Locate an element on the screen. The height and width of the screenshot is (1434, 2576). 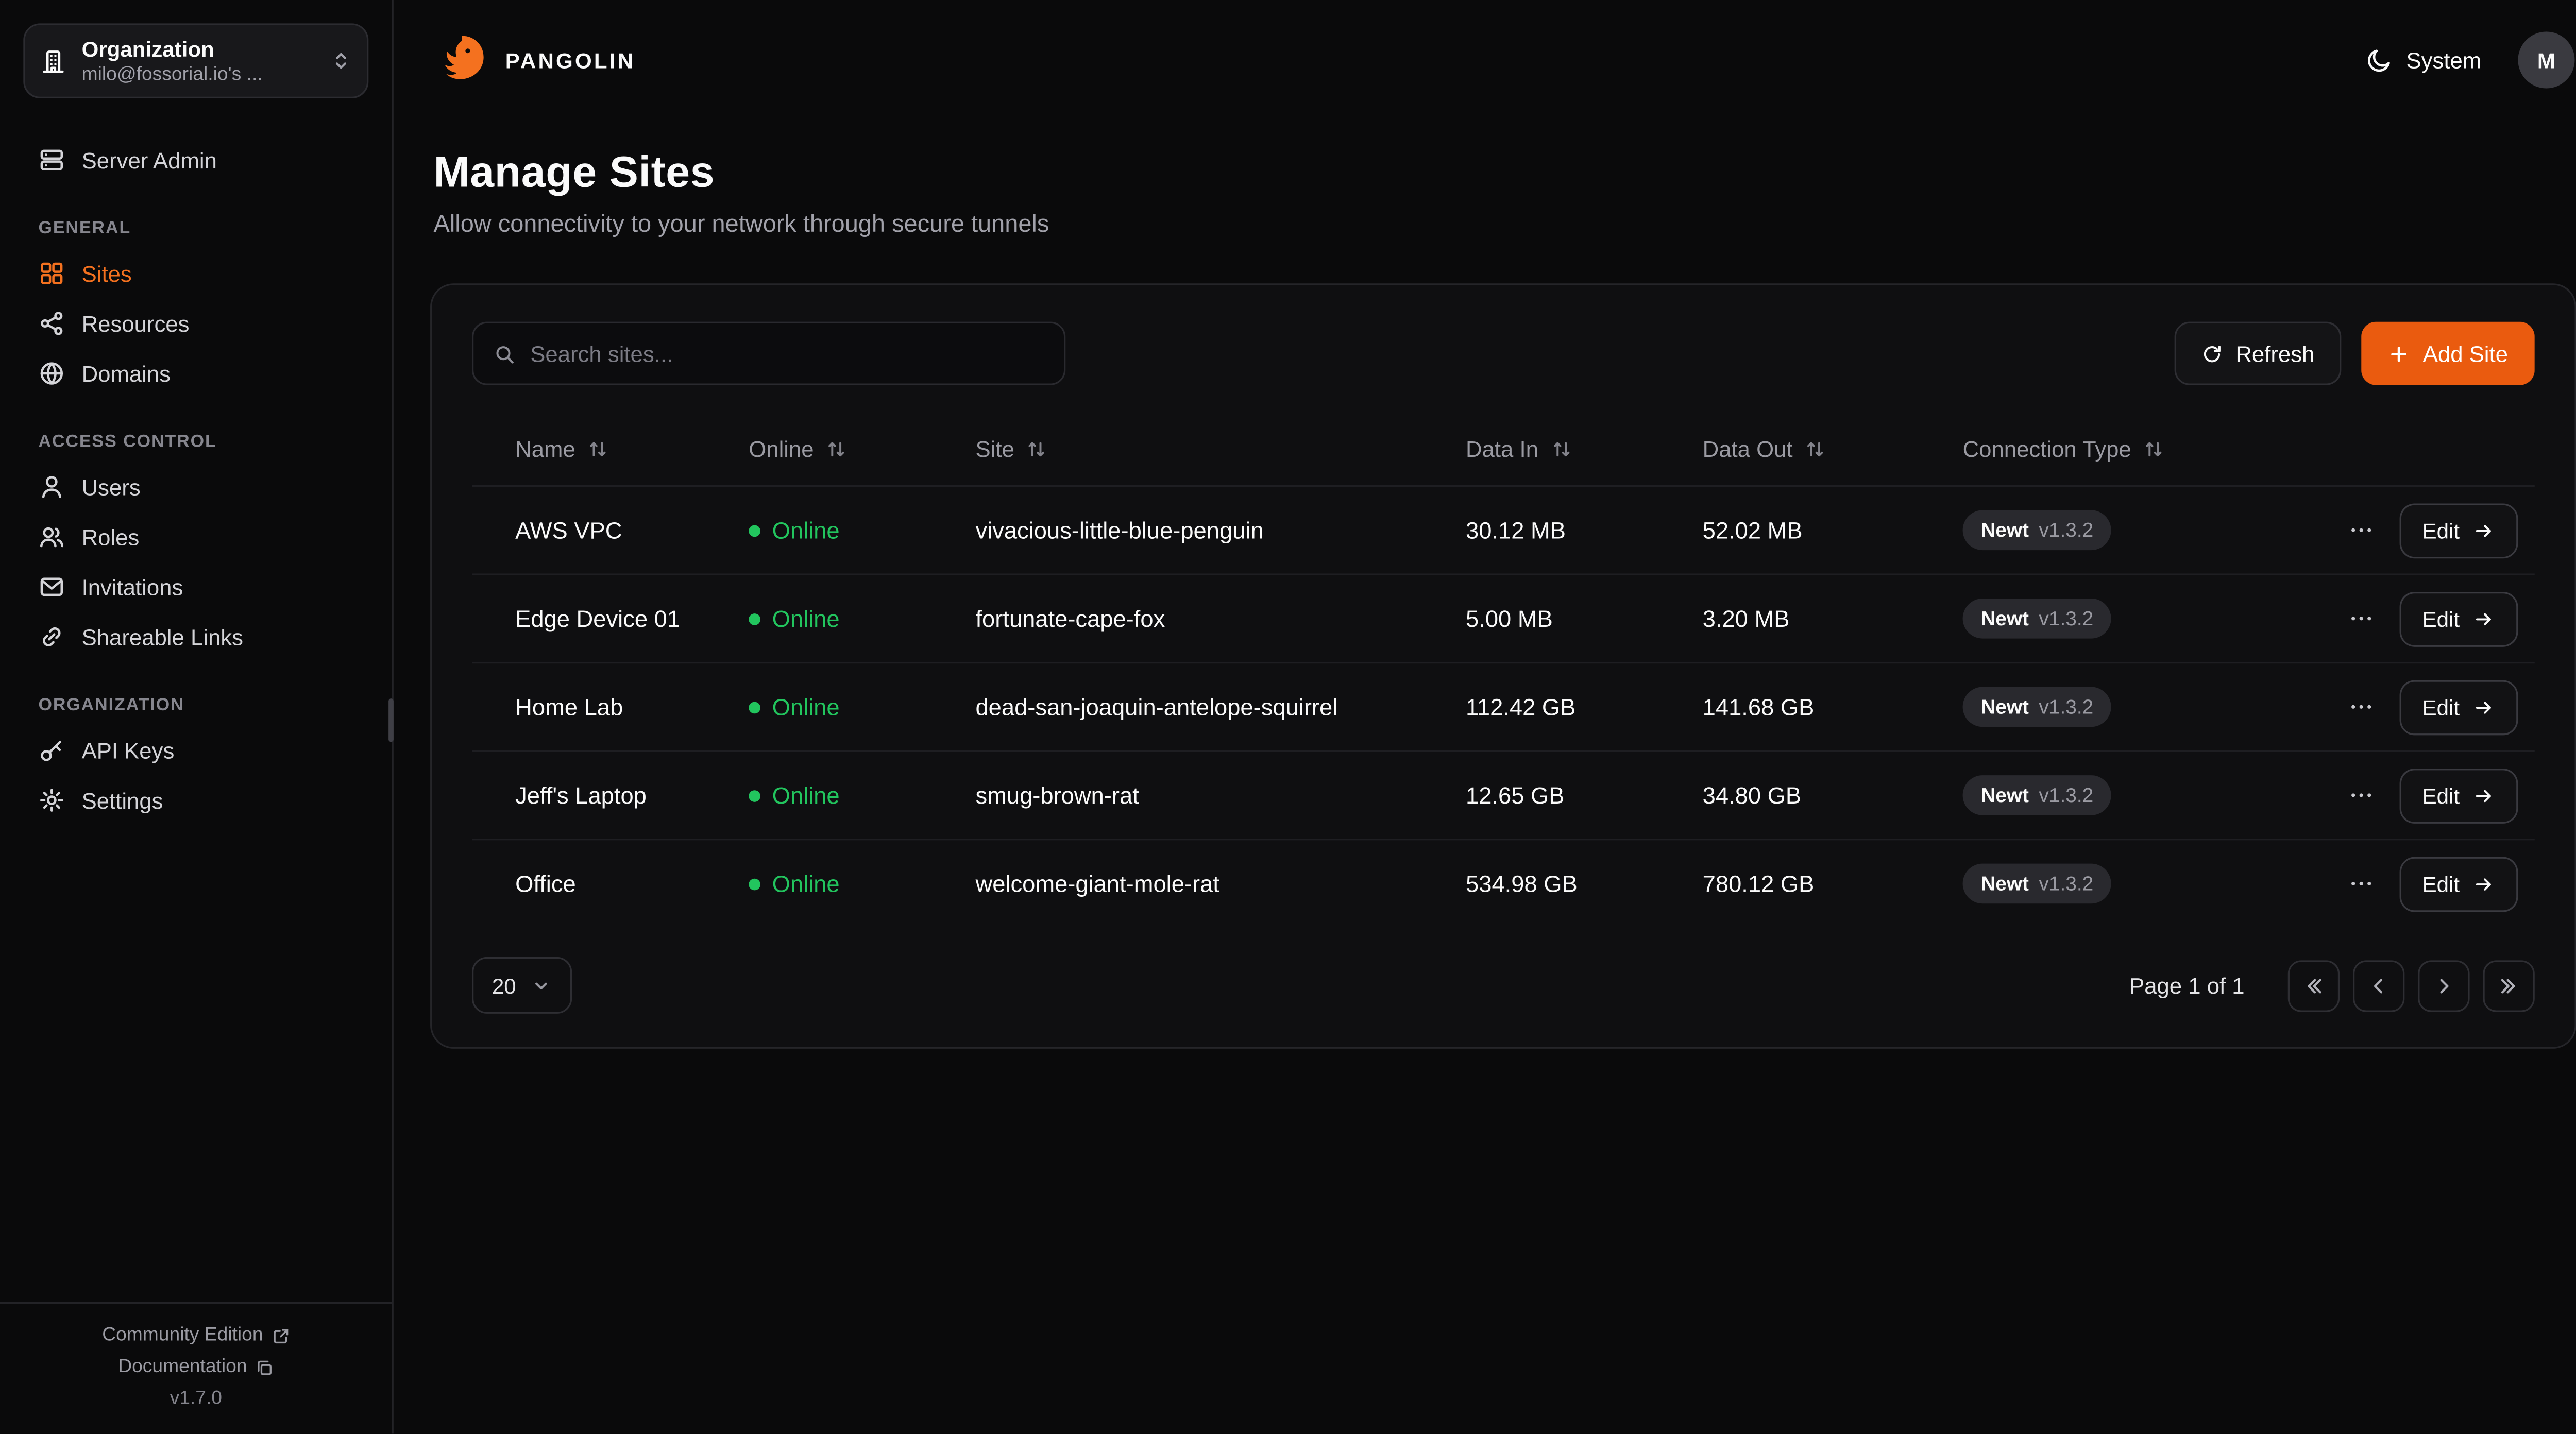
brand-name: PANGOLIN is located at coordinates (570, 60).